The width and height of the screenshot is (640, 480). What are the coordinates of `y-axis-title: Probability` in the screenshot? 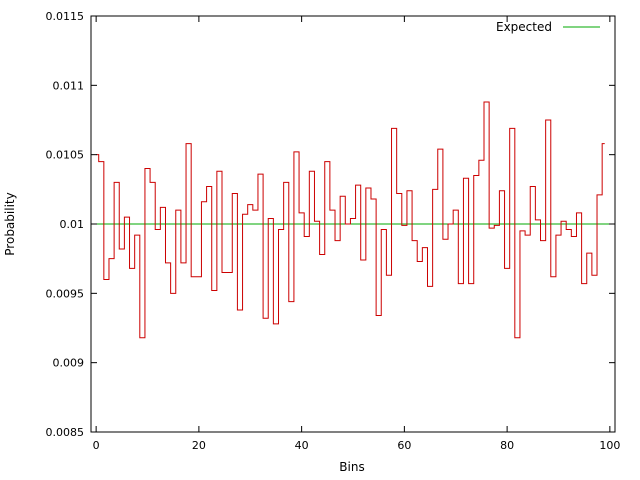 It's located at (10, 223).